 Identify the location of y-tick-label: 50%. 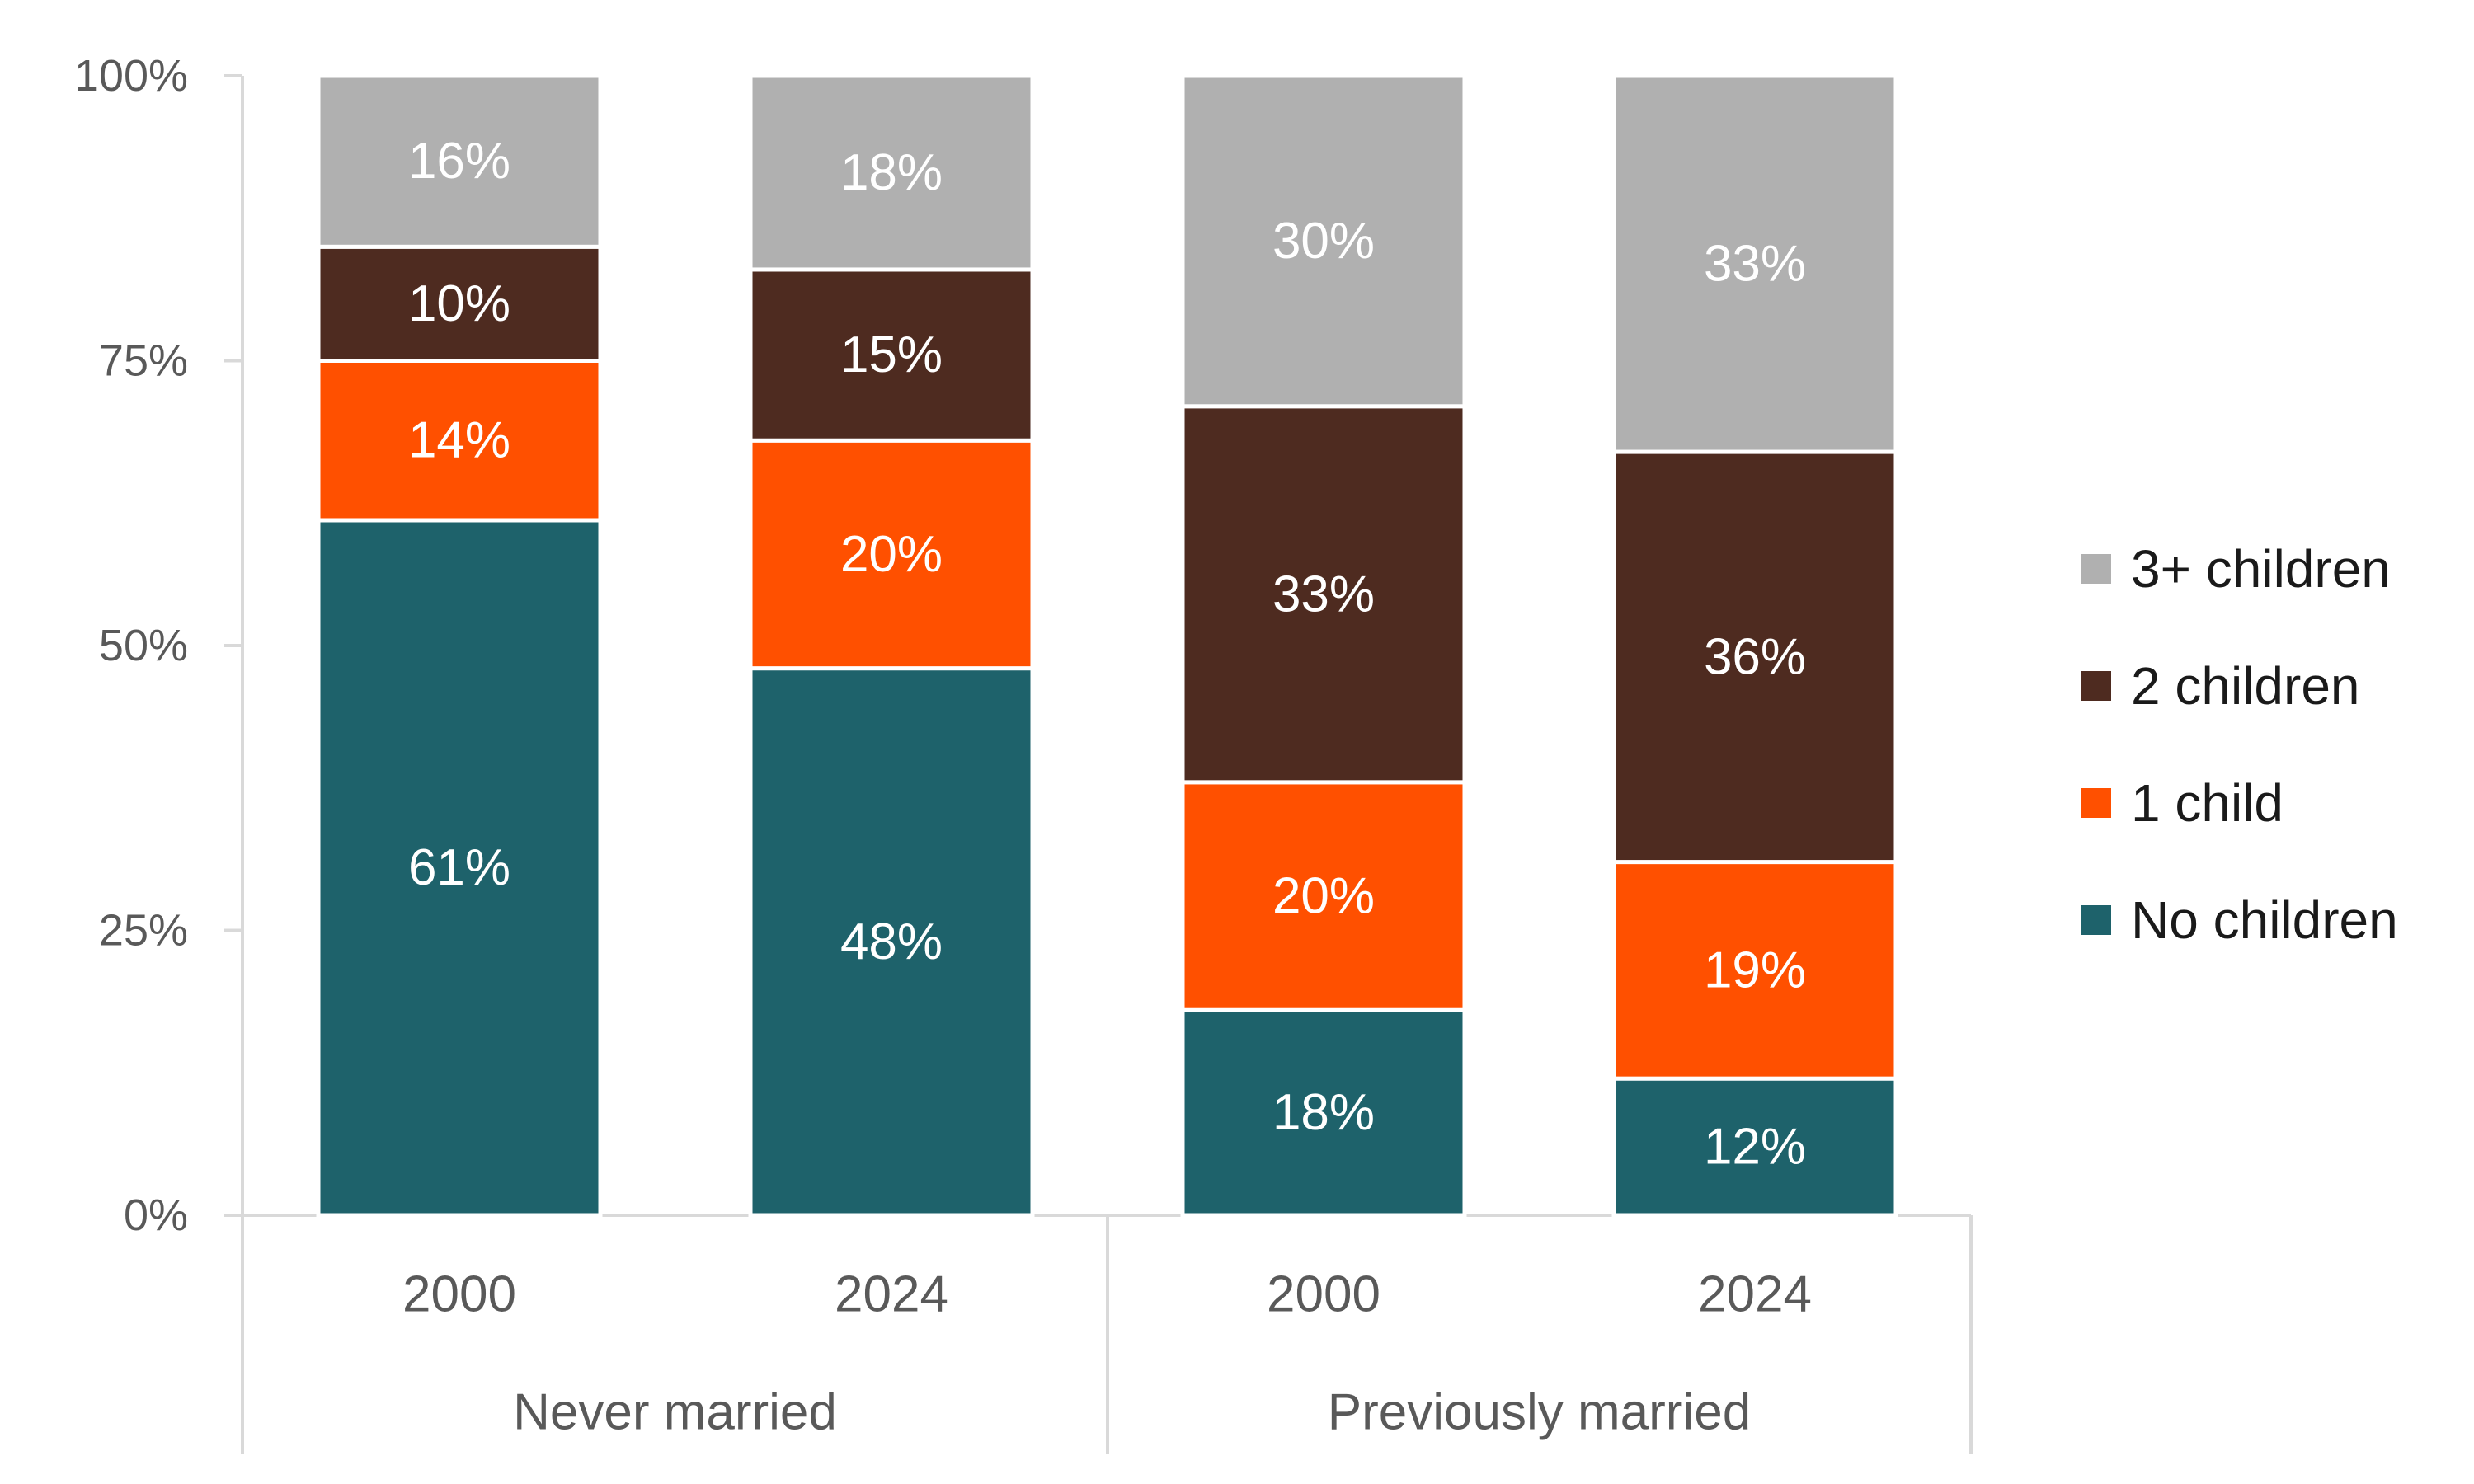
(143, 645).